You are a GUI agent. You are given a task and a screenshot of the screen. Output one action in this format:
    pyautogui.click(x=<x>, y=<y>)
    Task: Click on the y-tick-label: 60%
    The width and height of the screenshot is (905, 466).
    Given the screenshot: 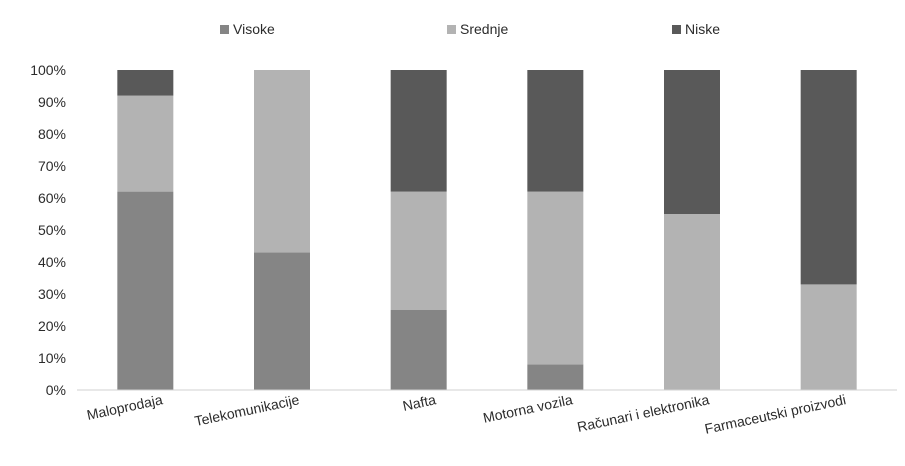 What is the action you would take?
    pyautogui.click(x=52, y=198)
    